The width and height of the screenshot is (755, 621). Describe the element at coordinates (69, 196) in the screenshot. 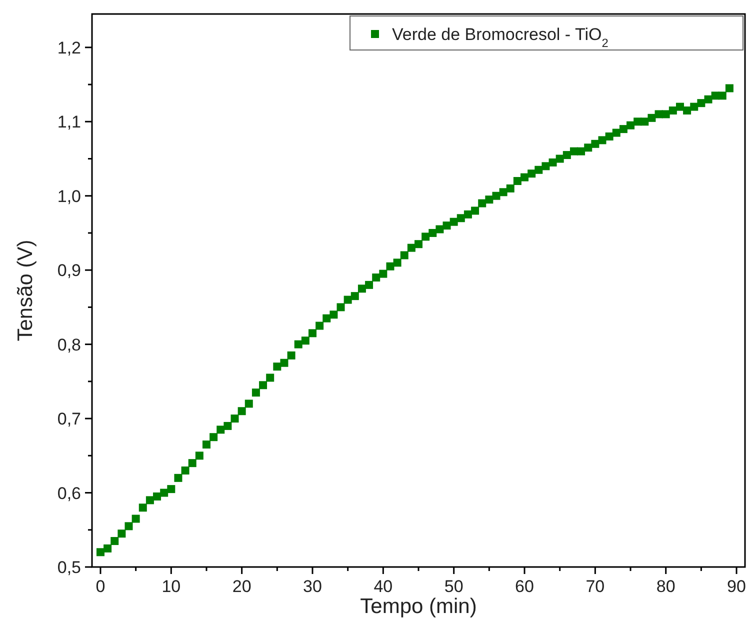

I see `y-tick-label: 1,0` at that location.